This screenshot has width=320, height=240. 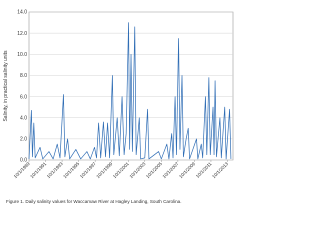 What do you see at coordinates (22, 55) in the screenshot?
I see `y-tick-label: 10.0` at bounding box center [22, 55].